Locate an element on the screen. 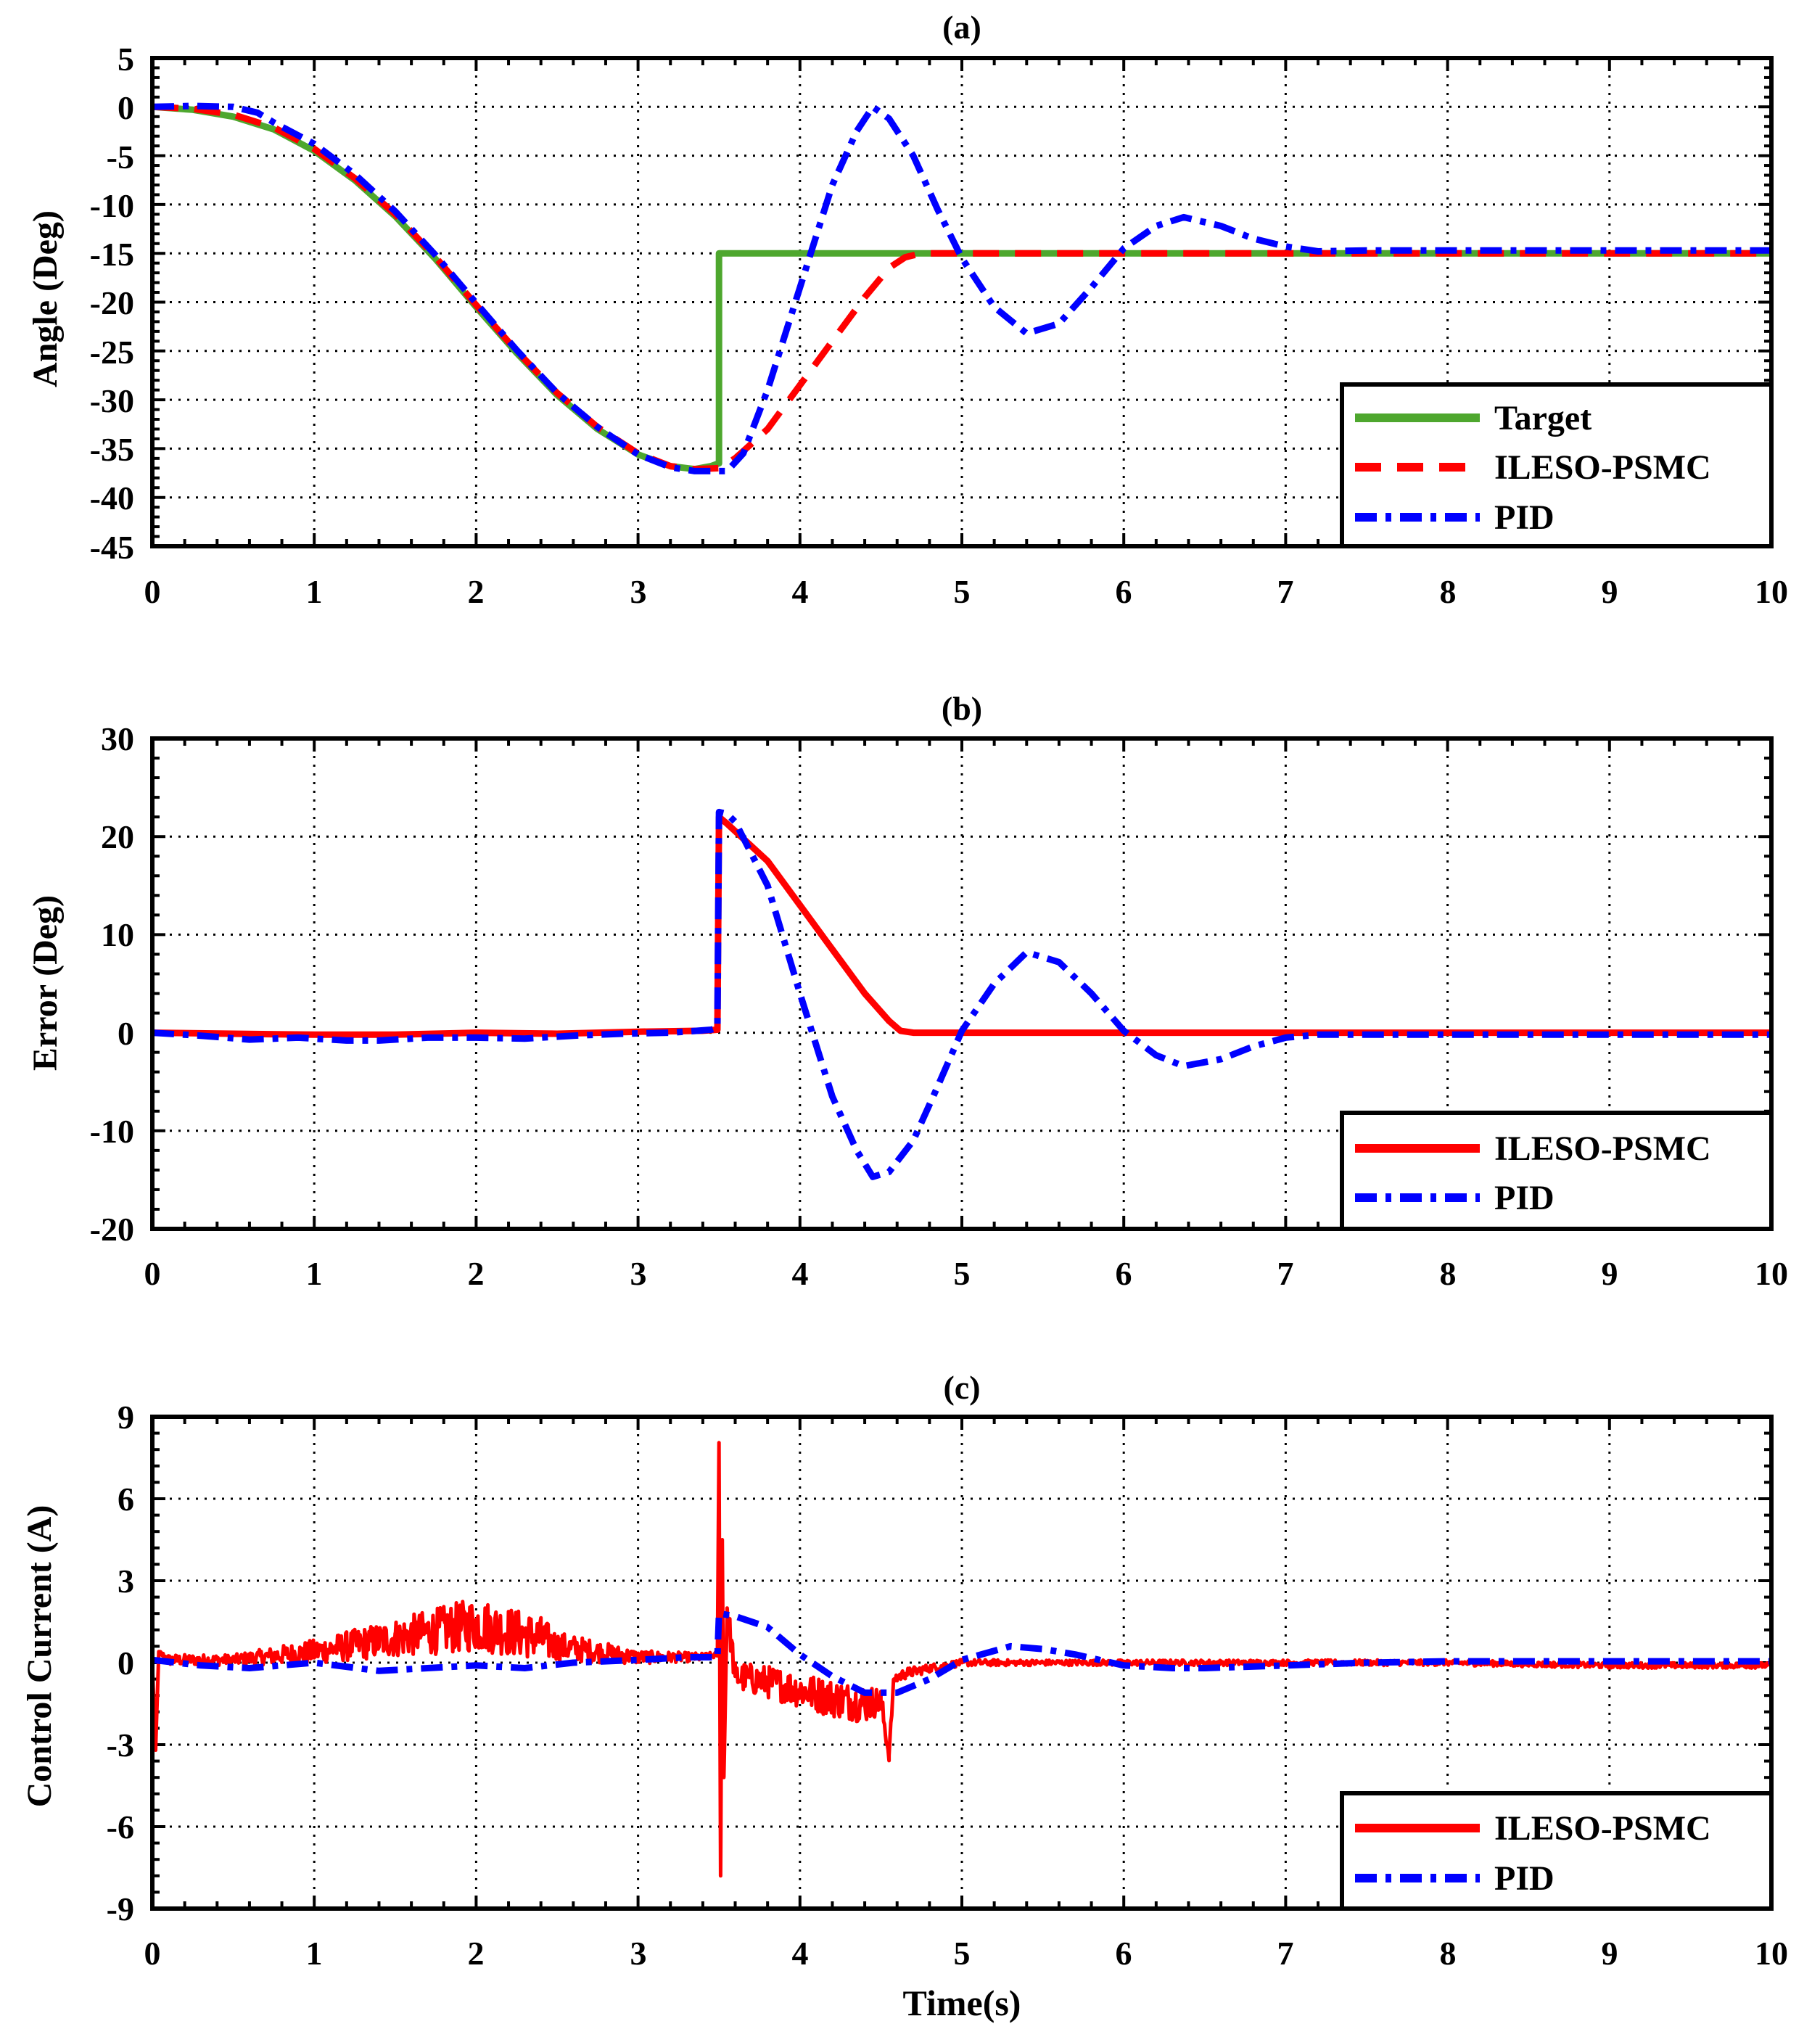 Image resolution: width=1820 pixels, height=2037 pixels. subplot-b-ytick-label: 10 is located at coordinates (117, 934).